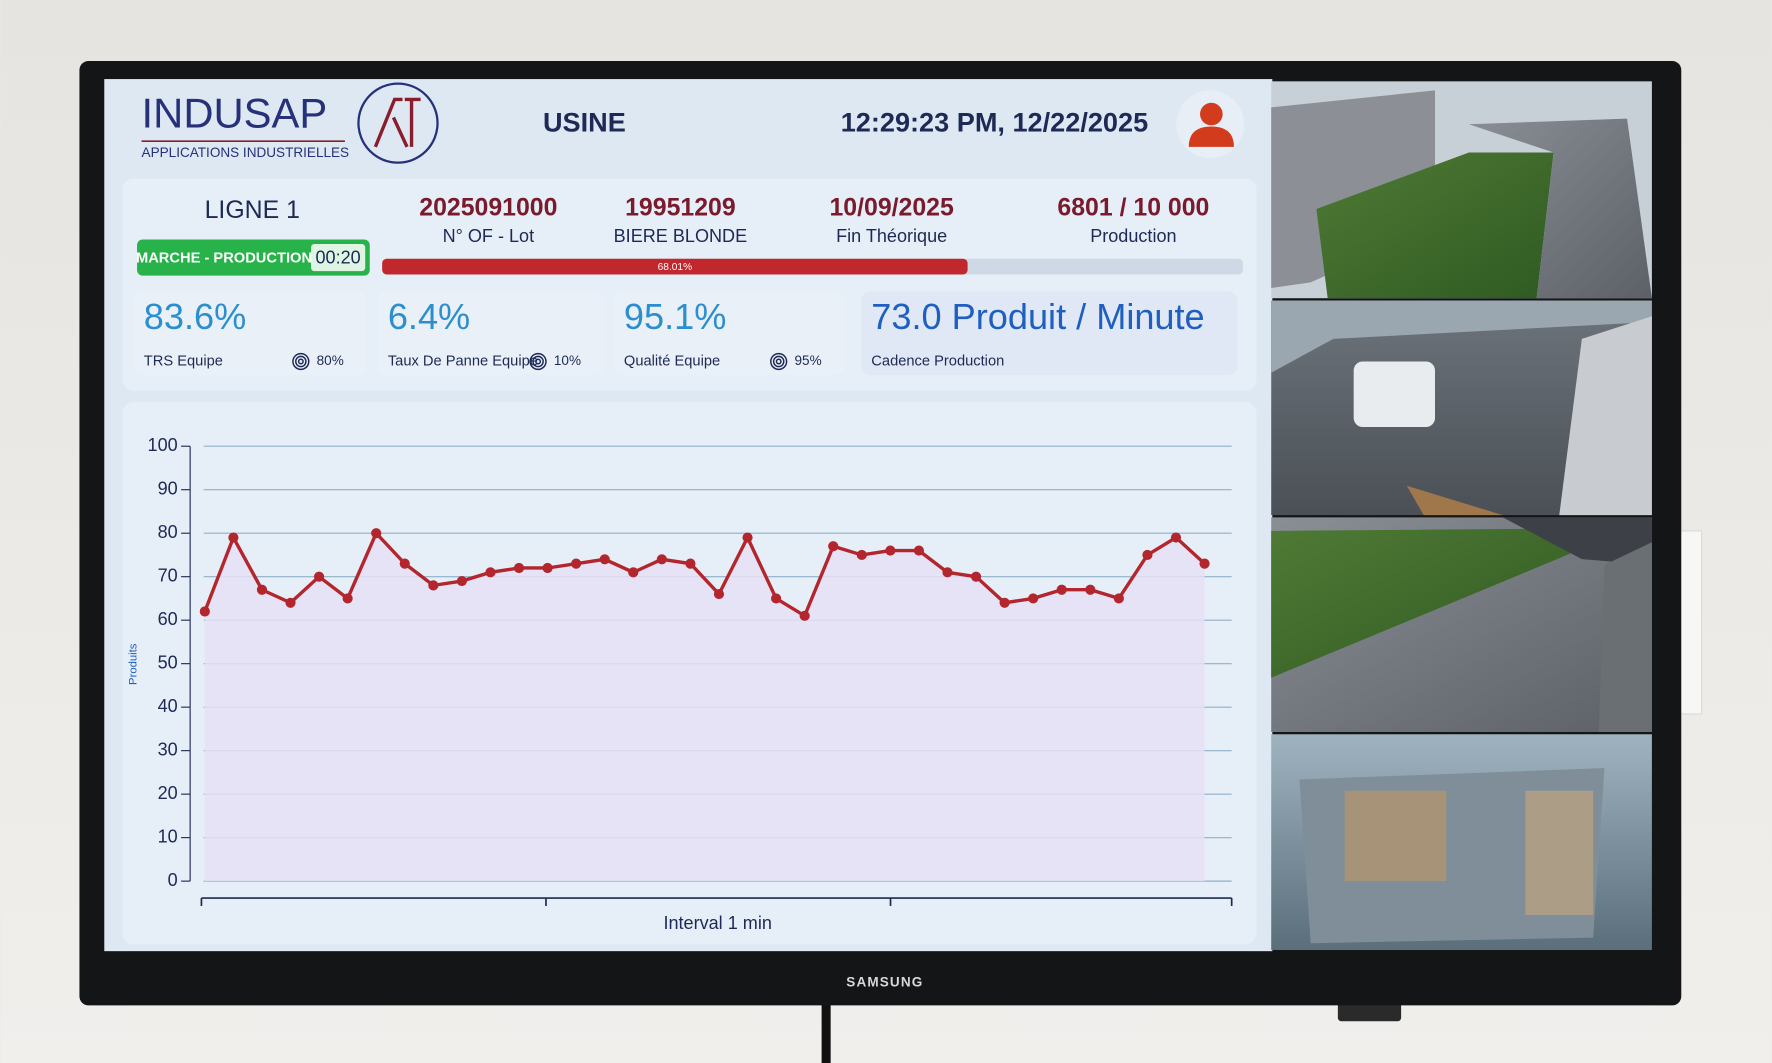 Image resolution: width=1772 pixels, height=1063 pixels. What do you see at coordinates (168, 532) in the screenshot?
I see `y-tick-label: 80` at bounding box center [168, 532].